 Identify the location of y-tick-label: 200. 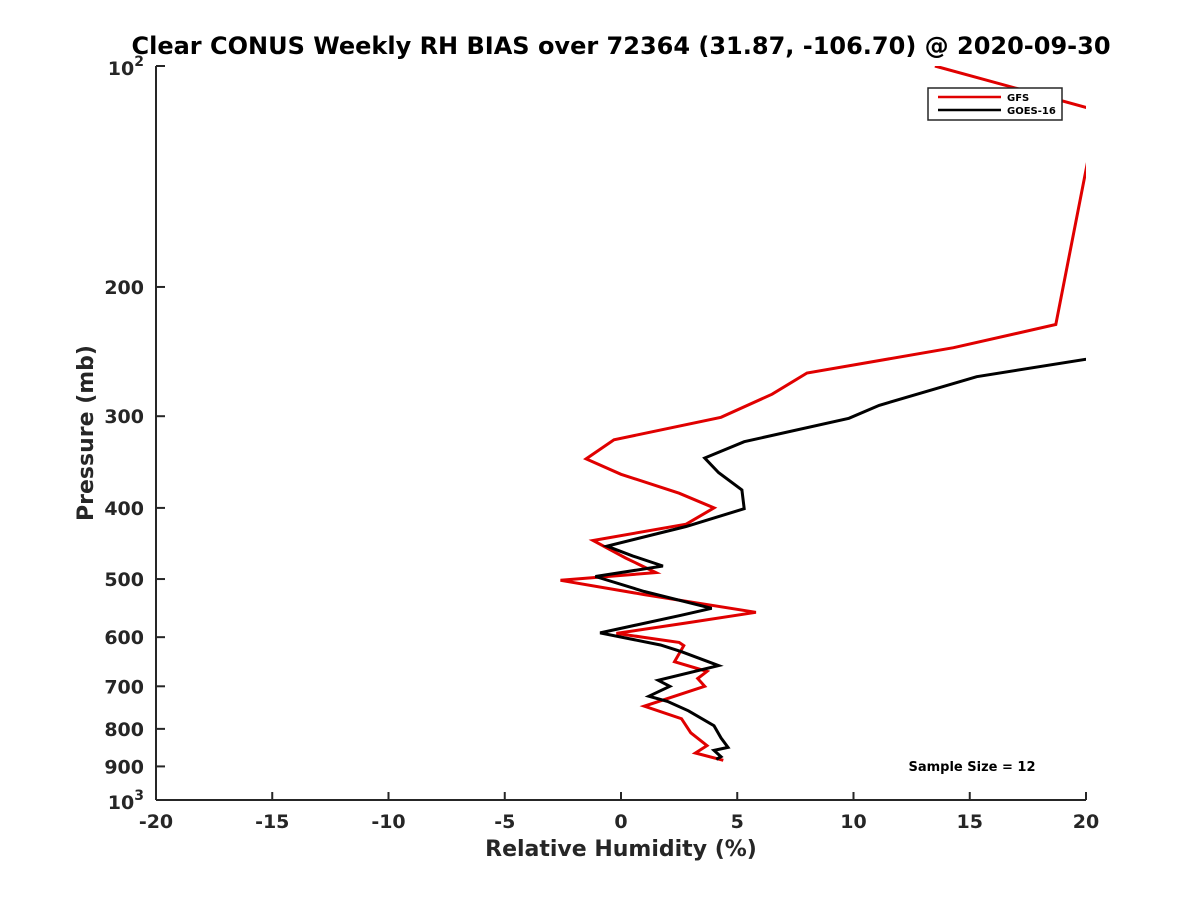
(124, 288).